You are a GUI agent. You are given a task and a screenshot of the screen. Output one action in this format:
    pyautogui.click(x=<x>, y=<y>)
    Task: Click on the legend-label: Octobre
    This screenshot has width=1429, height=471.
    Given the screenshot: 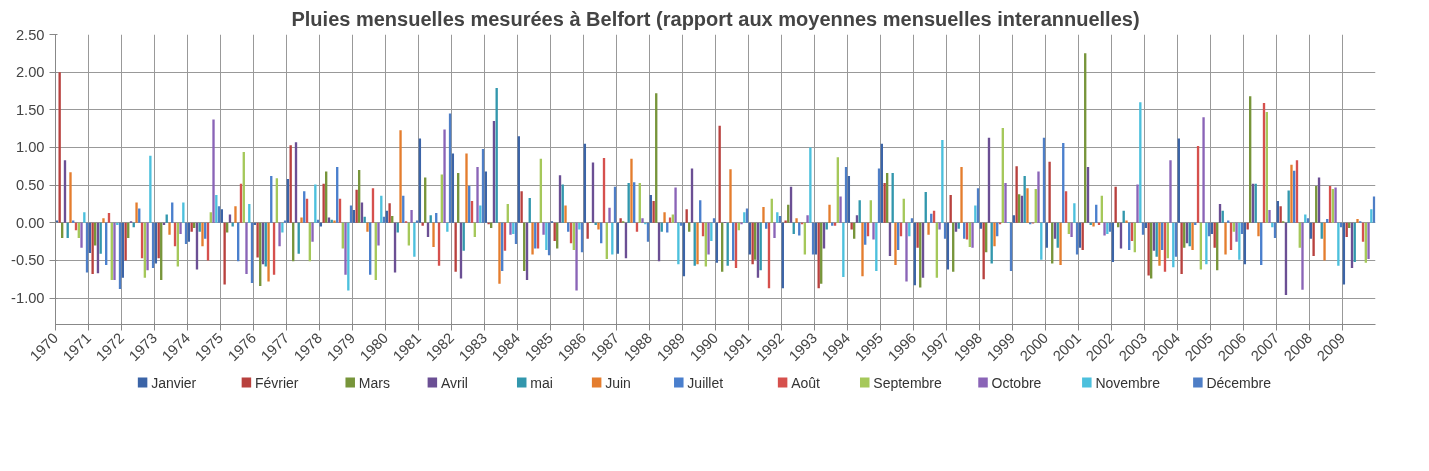 What is the action you would take?
    pyautogui.click(x=1016, y=382)
    